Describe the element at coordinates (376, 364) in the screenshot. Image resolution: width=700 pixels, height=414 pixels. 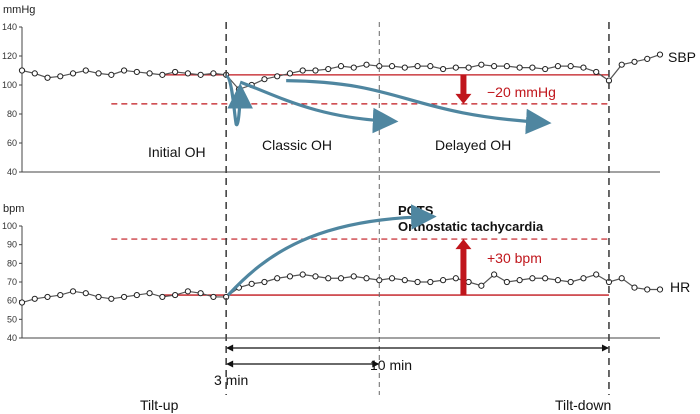
I see `span-3min-arrow-head-right` at that location.